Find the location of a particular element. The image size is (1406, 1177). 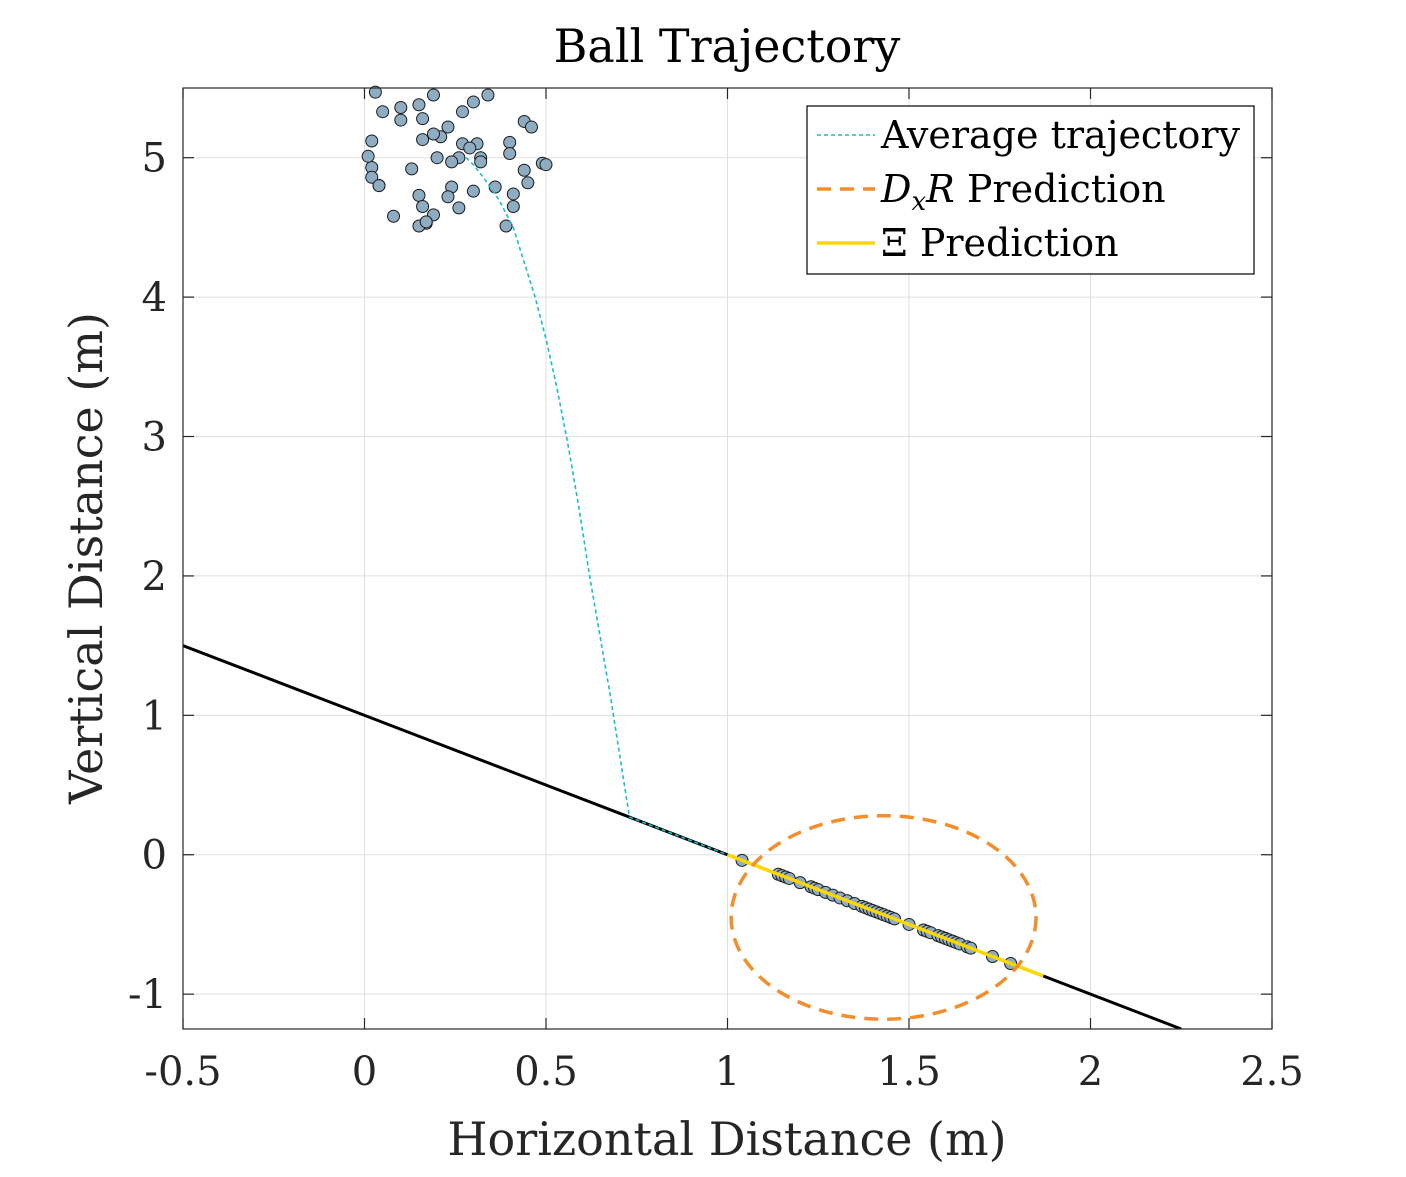

legend-label-part: R is located at coordinates (940, 189).